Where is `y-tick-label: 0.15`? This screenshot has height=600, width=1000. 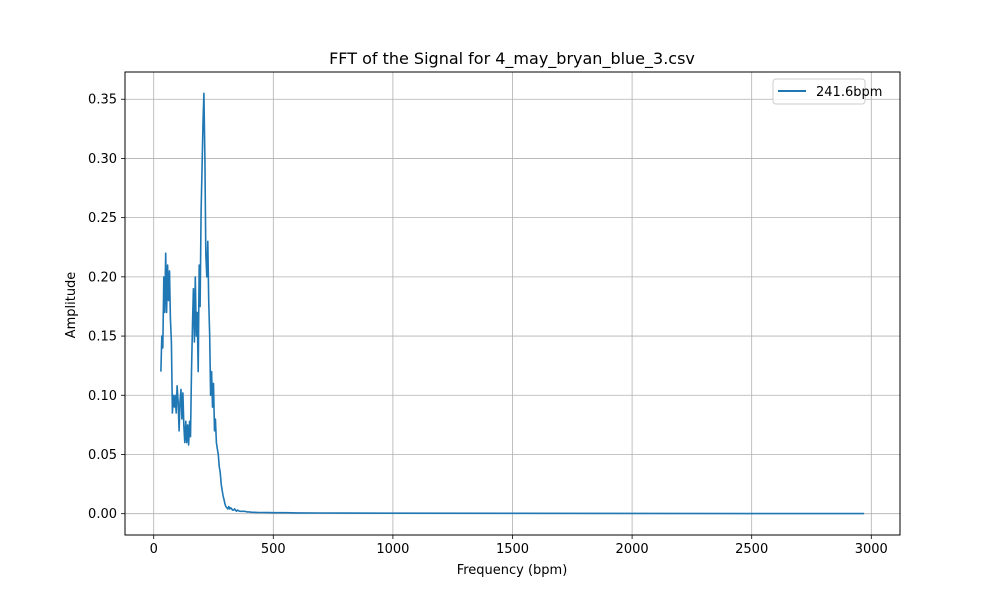
y-tick-label: 0.15 is located at coordinates (102, 337).